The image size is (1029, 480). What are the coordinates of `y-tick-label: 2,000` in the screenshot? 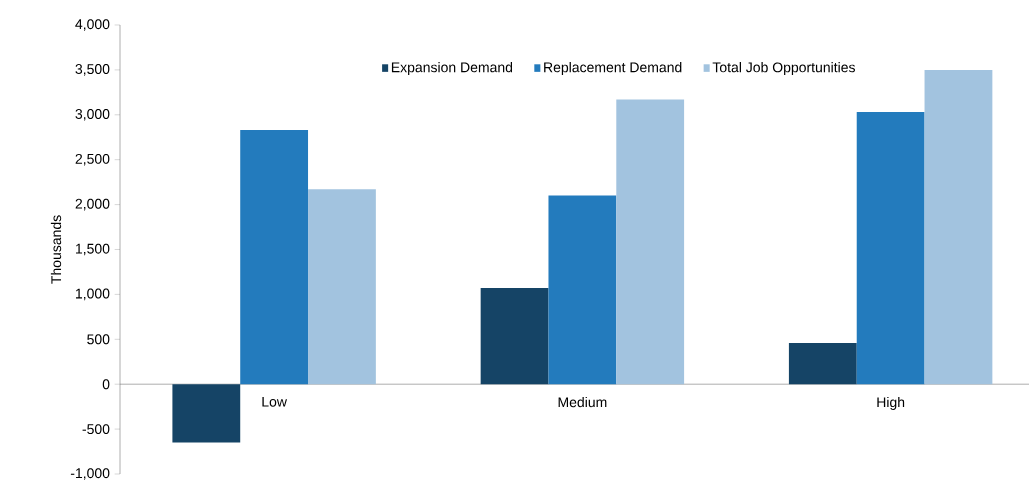 It's located at (92, 204).